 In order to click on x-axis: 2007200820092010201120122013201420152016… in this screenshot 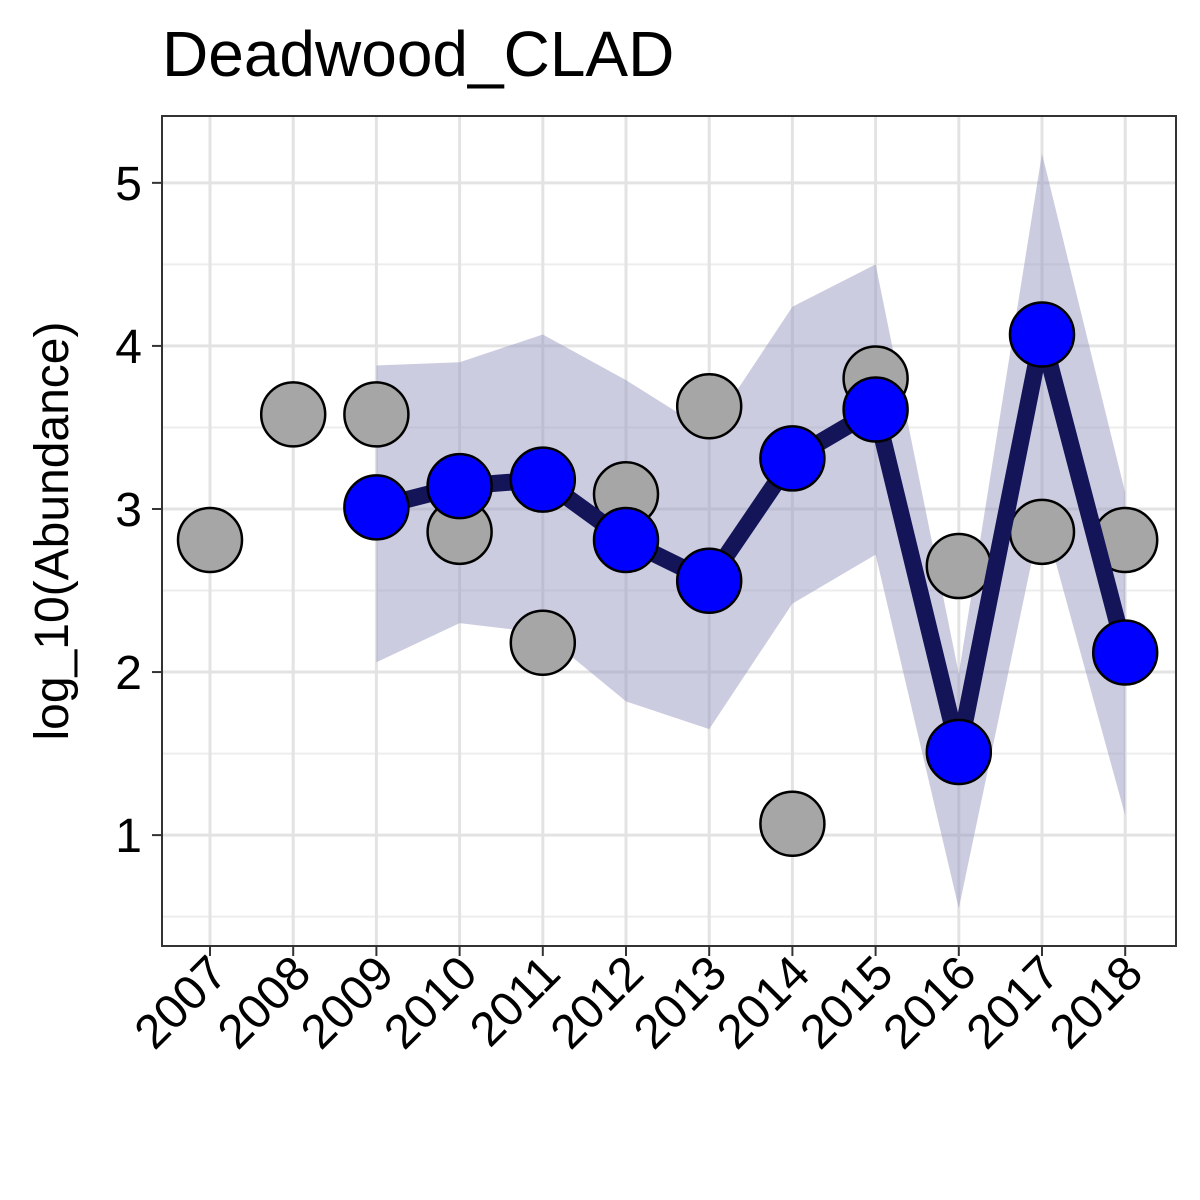, I will do `click(639, 1002)`.